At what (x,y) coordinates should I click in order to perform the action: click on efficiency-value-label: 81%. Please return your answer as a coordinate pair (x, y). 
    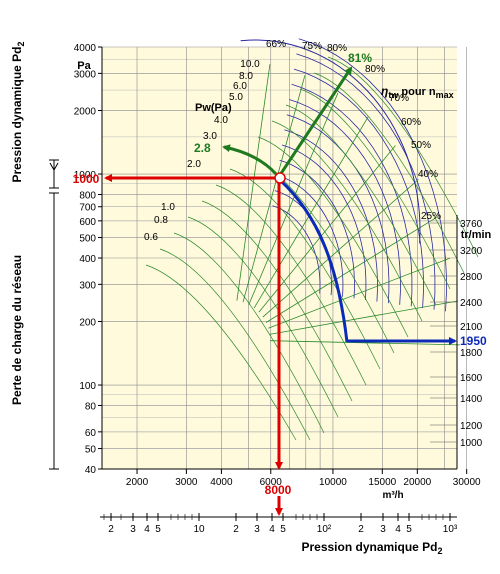
    Looking at the image, I should click on (360, 58).